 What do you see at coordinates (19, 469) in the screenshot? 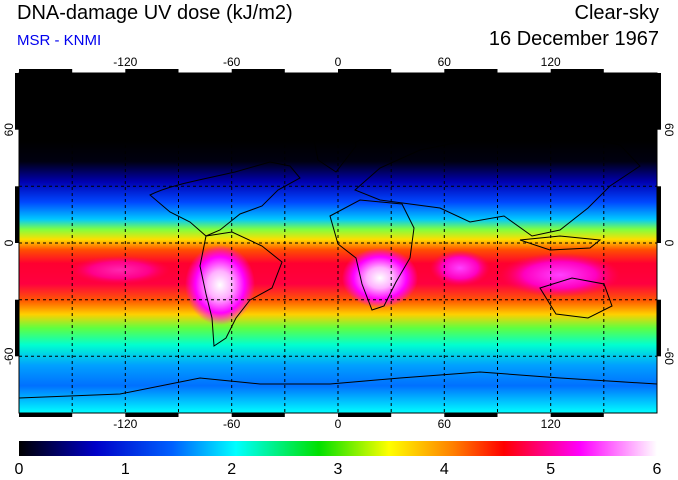
I see `colorbar-tick-label: 0` at bounding box center [19, 469].